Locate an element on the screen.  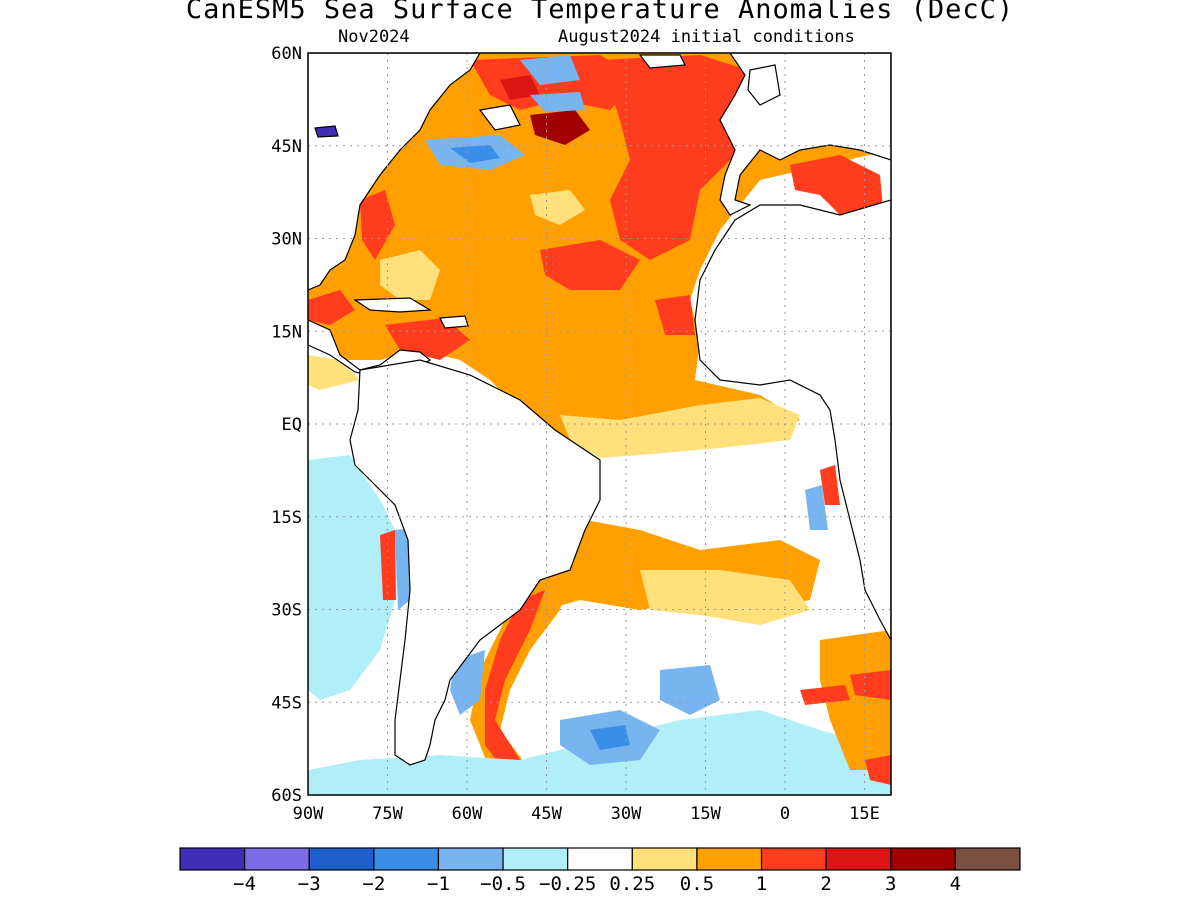
lat-tick-label: 60S is located at coordinates (286, 796).